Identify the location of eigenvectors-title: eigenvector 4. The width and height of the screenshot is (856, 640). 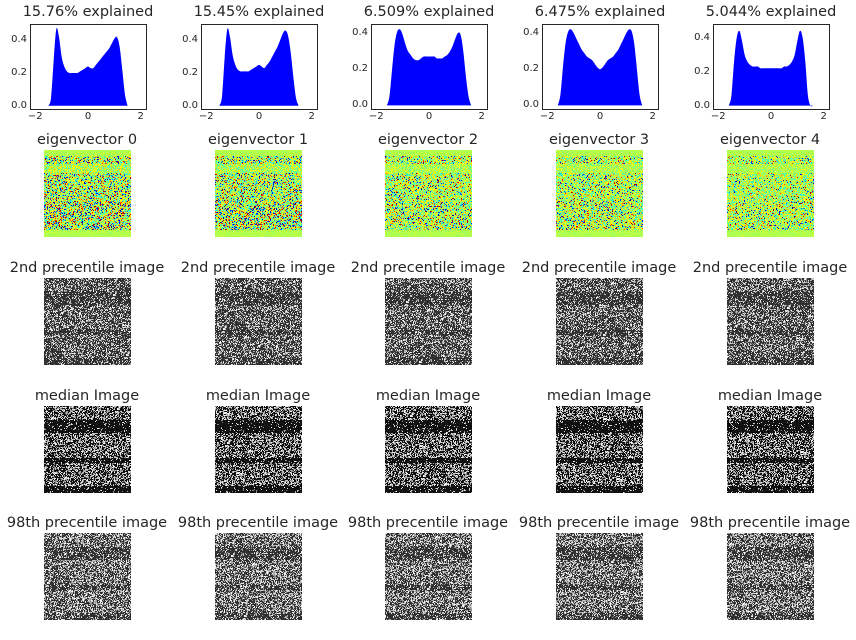
(770, 140).